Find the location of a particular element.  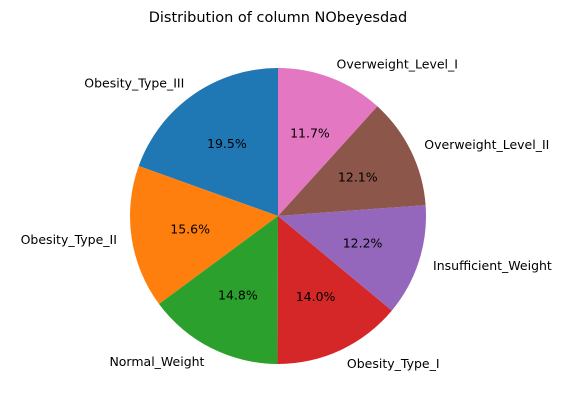

slice-category-label: Obesity_Type_III is located at coordinates (134, 82).